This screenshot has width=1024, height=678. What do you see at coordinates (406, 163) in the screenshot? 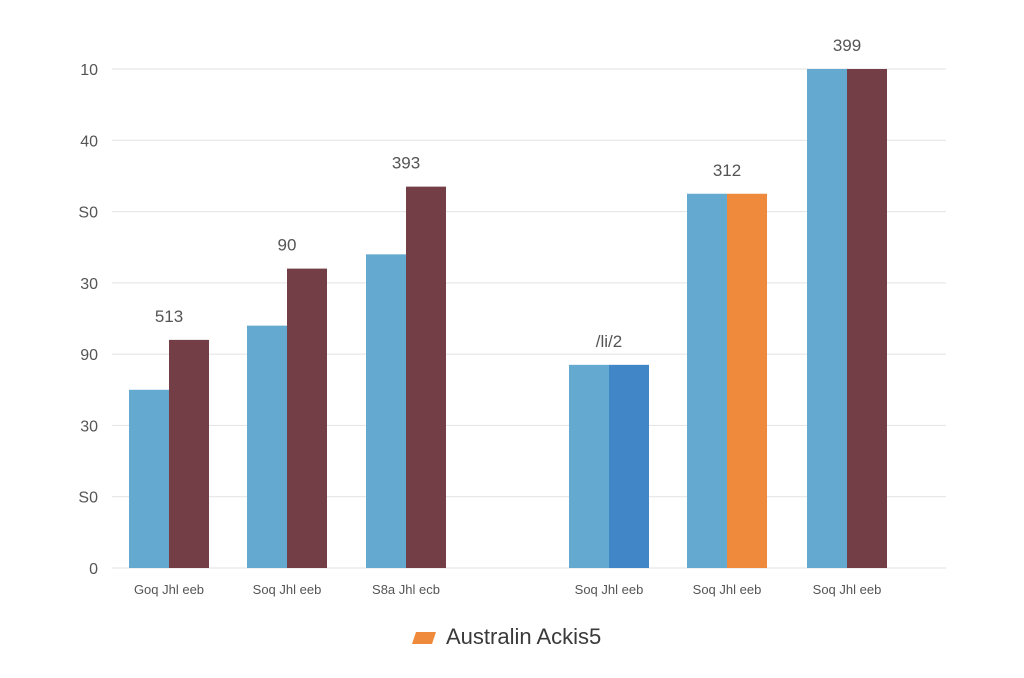
I see `data-label: 393` at bounding box center [406, 163].